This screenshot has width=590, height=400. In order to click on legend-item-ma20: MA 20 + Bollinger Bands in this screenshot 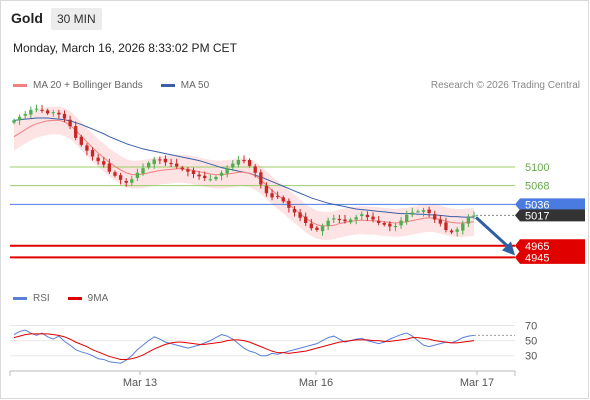, I will do `click(78, 85)`.